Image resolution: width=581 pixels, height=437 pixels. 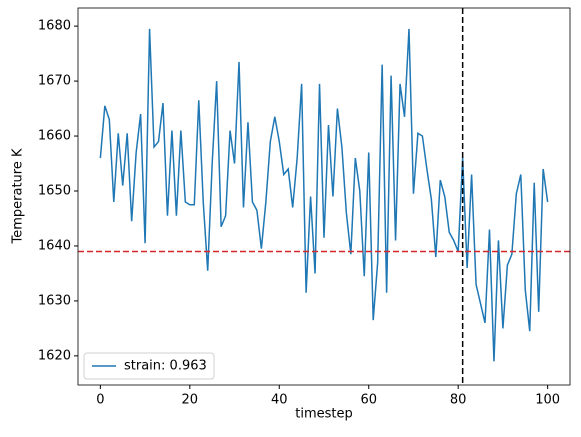 I want to click on y-tick-label: 1630, so click(x=54, y=300).